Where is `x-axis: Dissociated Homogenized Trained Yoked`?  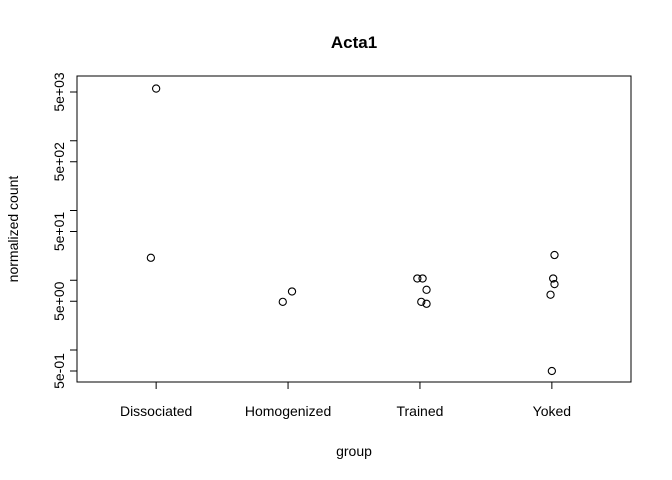 x-axis: Dissociated Homogenized Trained Yoked is located at coordinates (345, 400).